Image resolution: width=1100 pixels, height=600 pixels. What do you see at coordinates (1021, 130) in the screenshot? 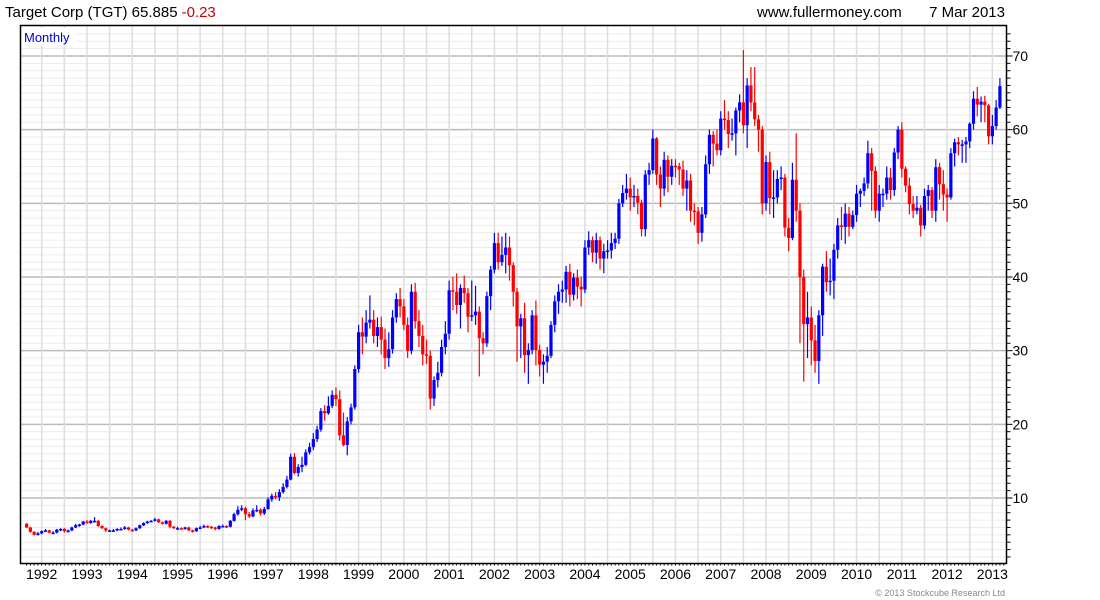
I see `y-tick-label: 60` at bounding box center [1021, 130].